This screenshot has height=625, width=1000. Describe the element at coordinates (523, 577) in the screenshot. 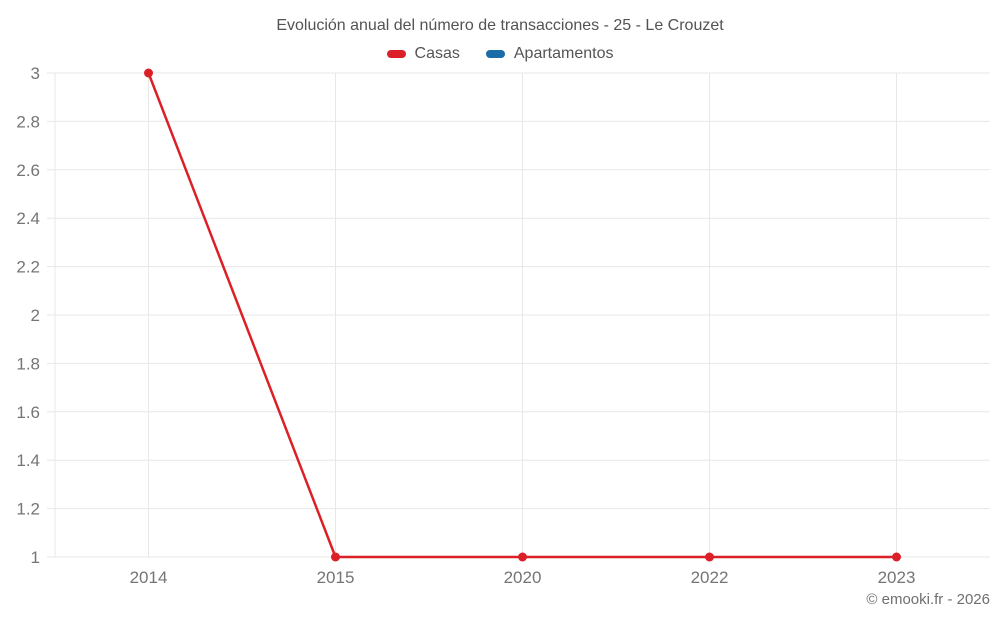

I see `x-axis-tick-label: 2020` at that location.